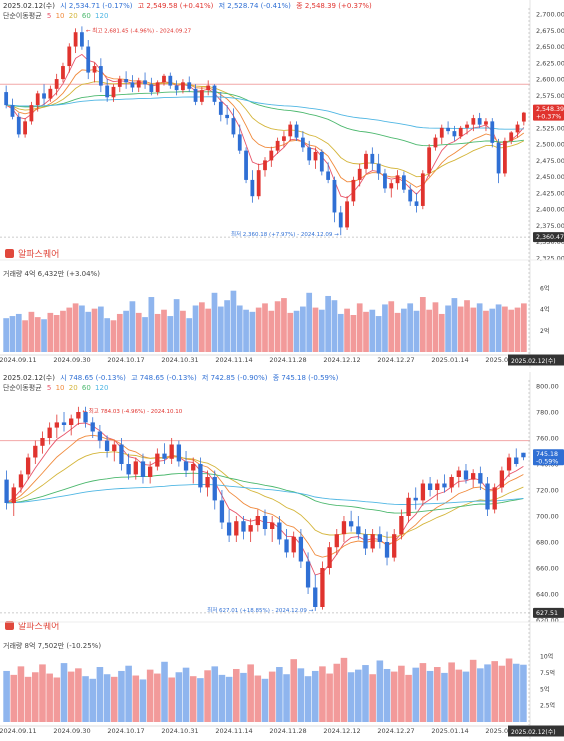  Describe the element at coordinates (536, 360) in the screenshot. I see `date-badge` at that location.